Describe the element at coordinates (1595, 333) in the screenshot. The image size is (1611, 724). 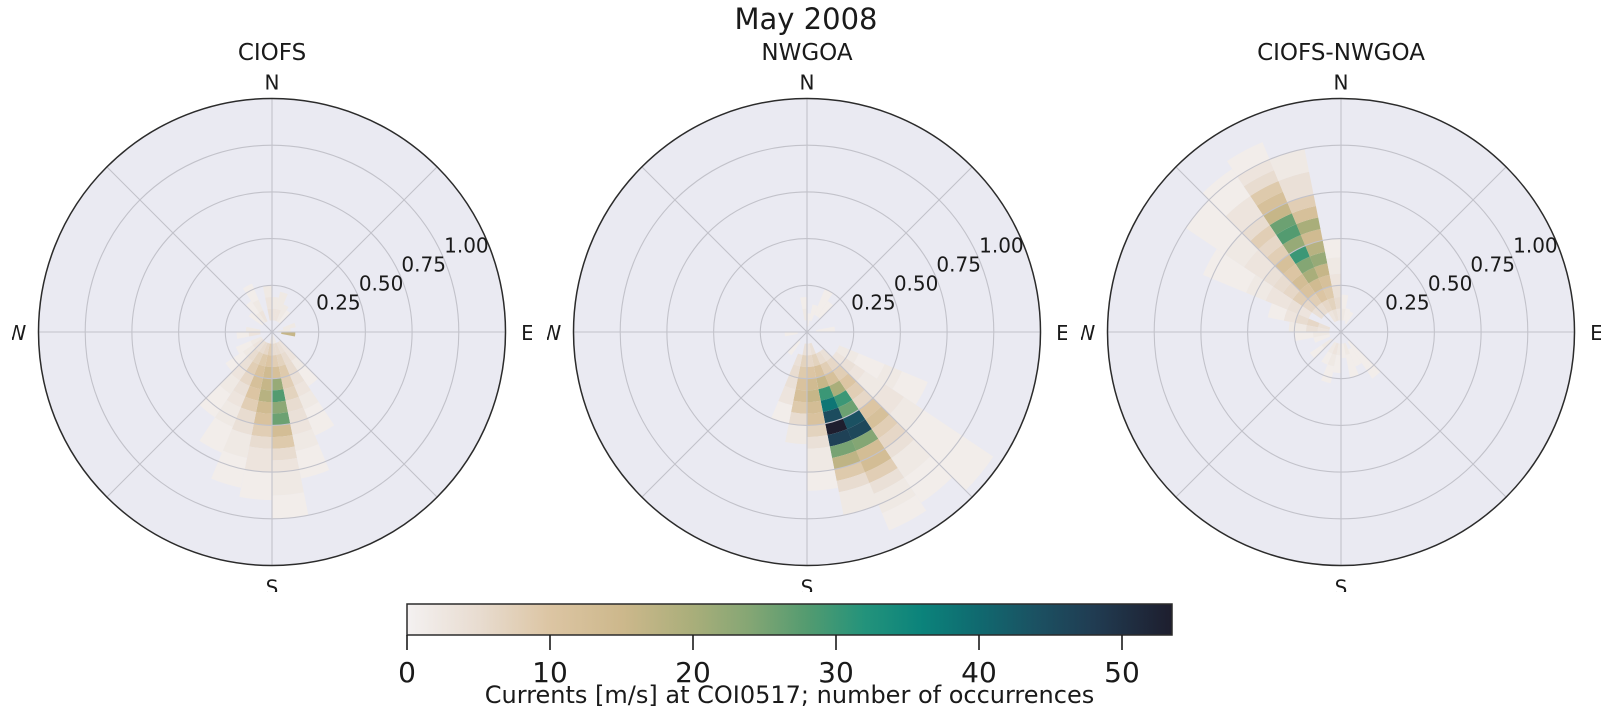
I see `compass-label-e: E` at that location.